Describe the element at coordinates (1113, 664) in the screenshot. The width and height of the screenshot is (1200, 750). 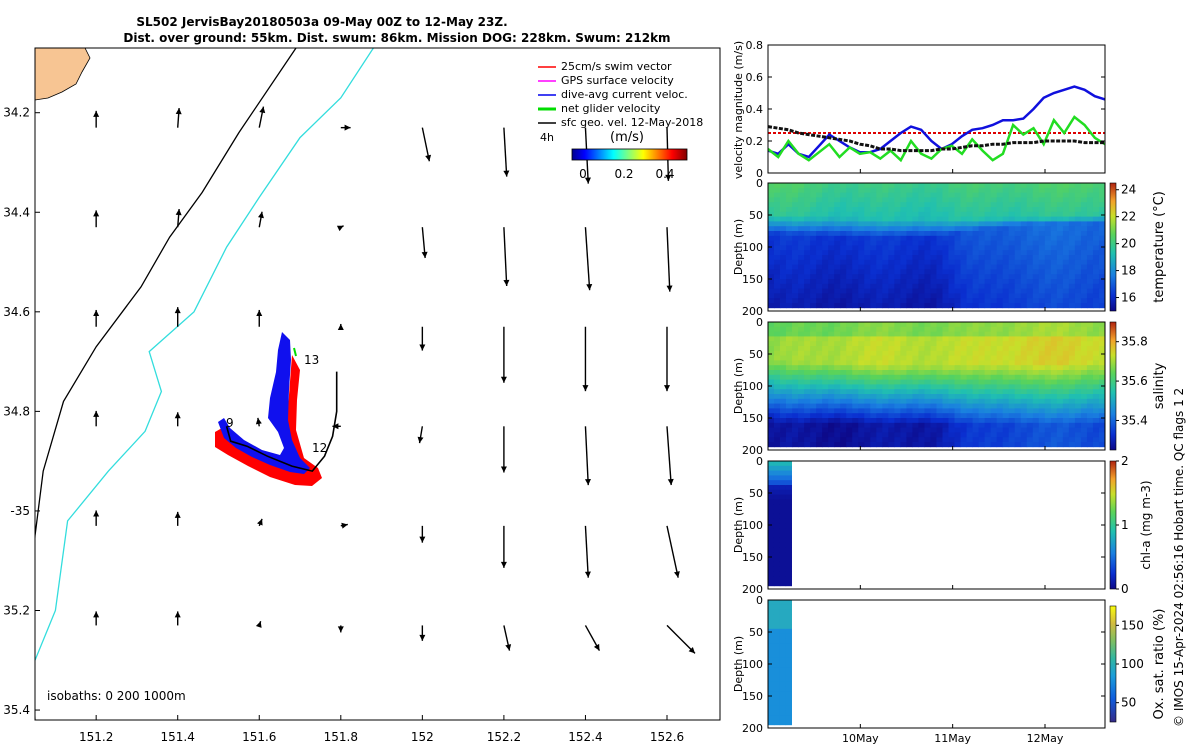
I see `oxygen-colorbar` at that location.